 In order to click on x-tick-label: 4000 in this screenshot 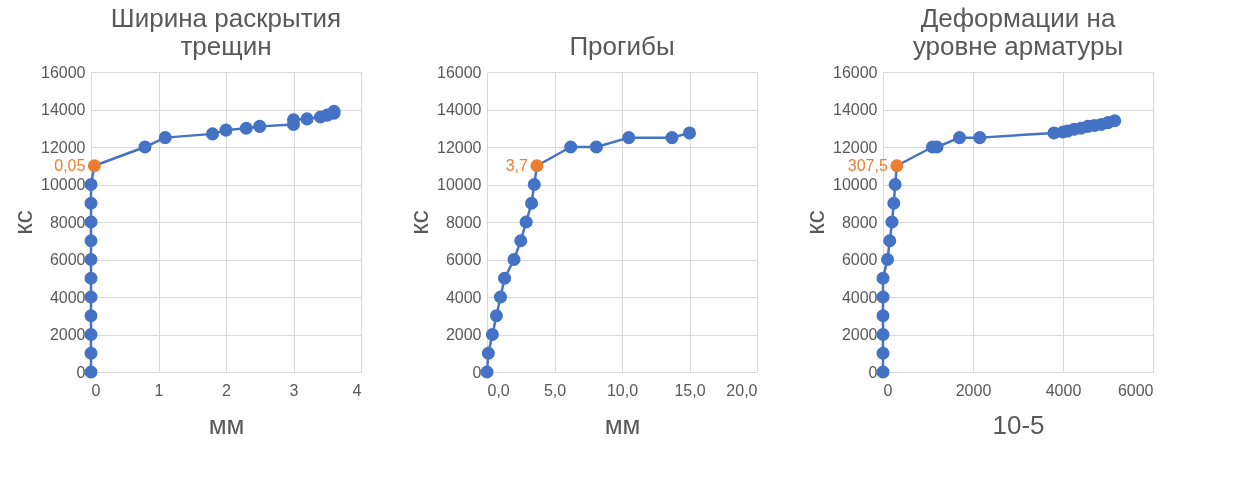, I will do `click(1063, 390)`.